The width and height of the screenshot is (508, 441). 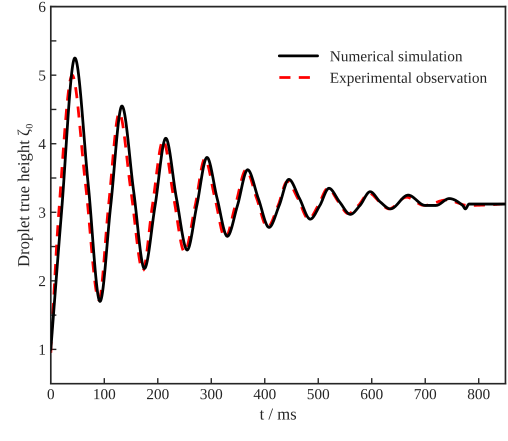 I want to click on y-tick-label: 1, so click(x=43, y=349).